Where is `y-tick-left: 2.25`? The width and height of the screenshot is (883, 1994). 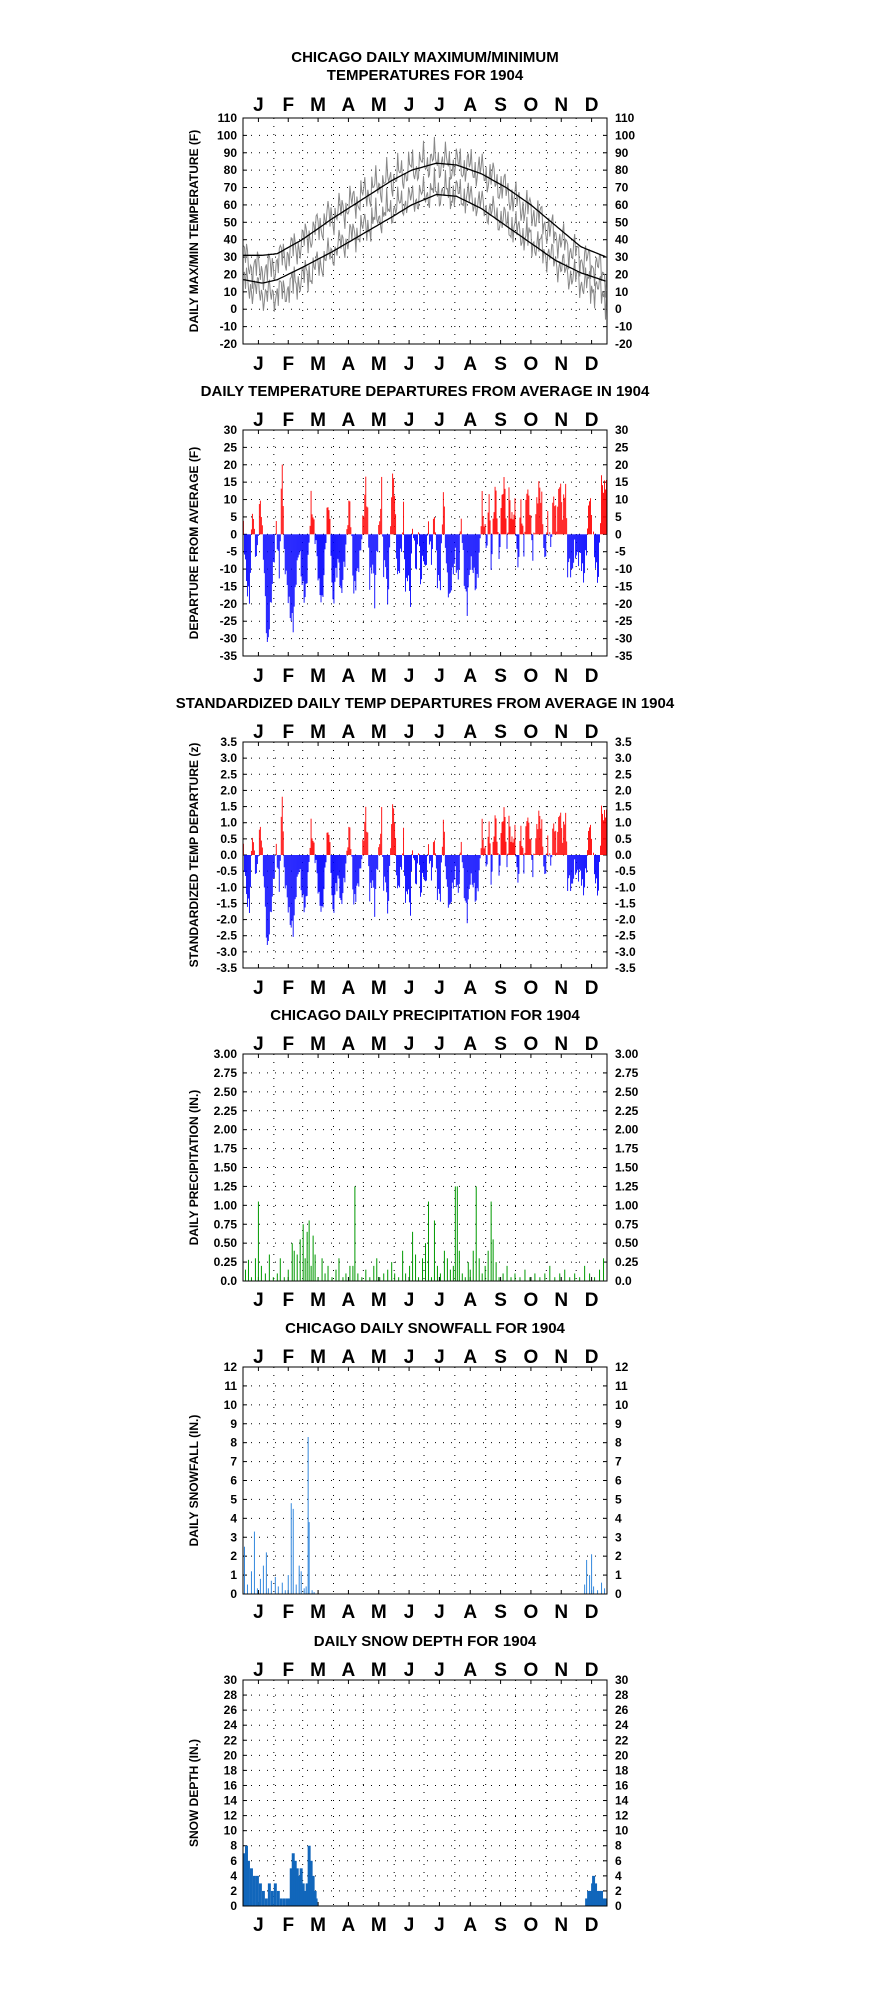 y-tick-left: 2.25 is located at coordinates (226, 1111).